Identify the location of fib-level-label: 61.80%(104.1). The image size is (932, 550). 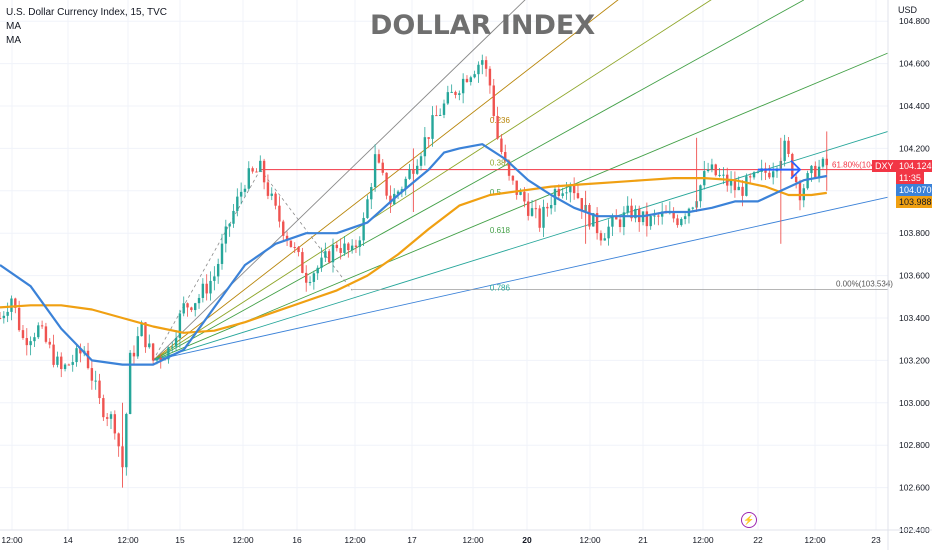
(858, 165).